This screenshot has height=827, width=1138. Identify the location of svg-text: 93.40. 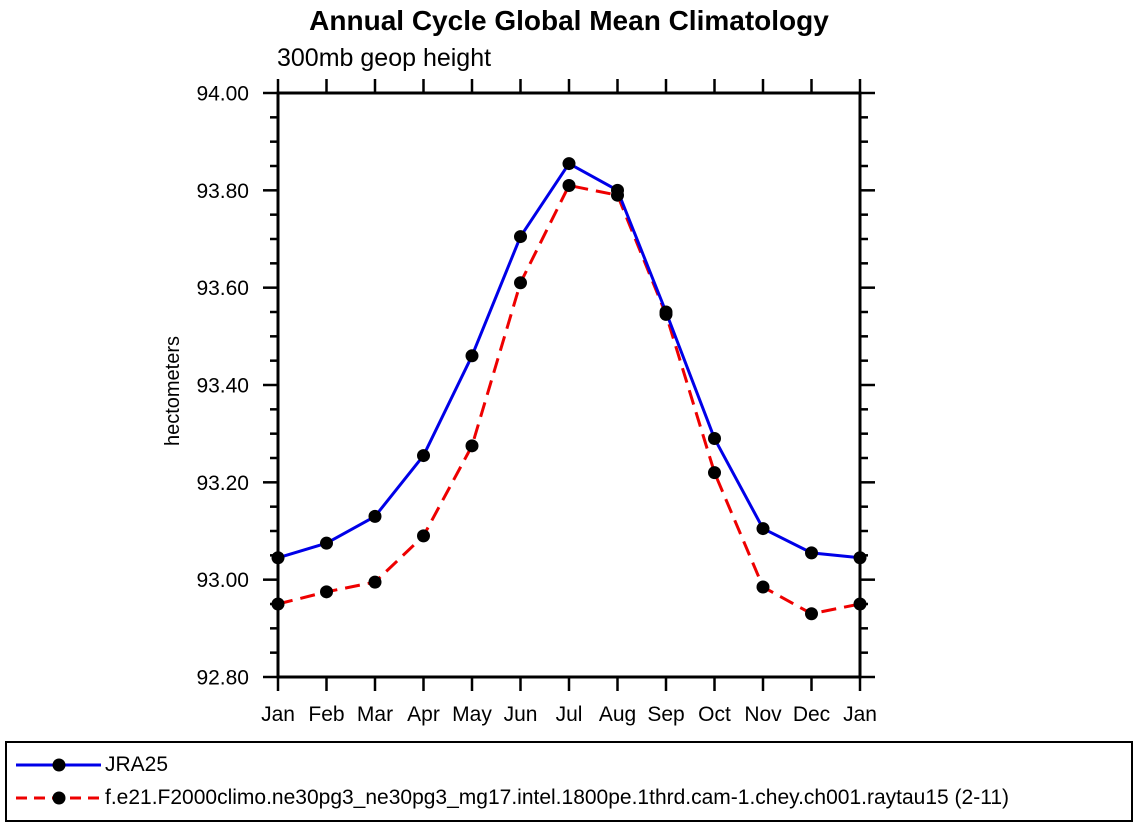
(222, 386).